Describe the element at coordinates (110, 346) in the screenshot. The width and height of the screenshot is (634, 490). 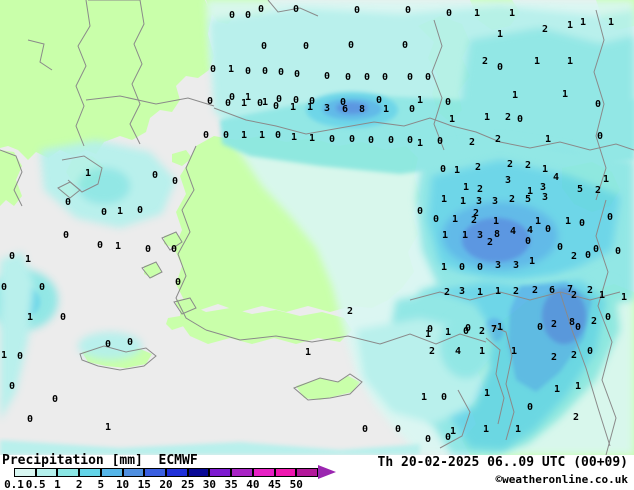
I see `precip-crete-0p5` at that location.